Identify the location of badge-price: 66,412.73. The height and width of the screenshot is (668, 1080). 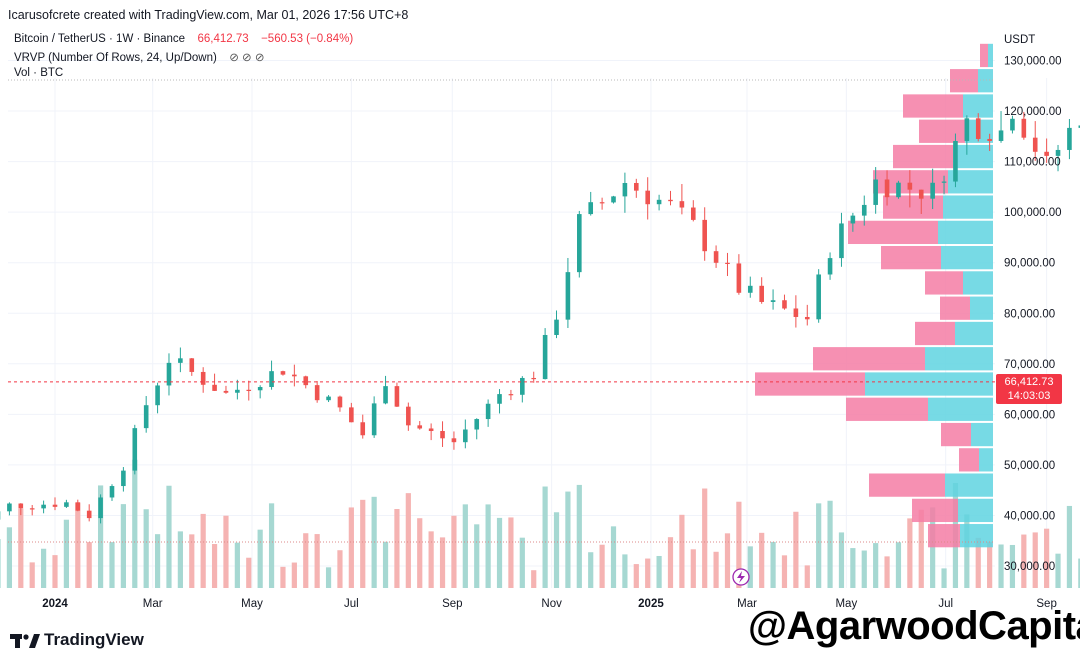
(1029, 382).